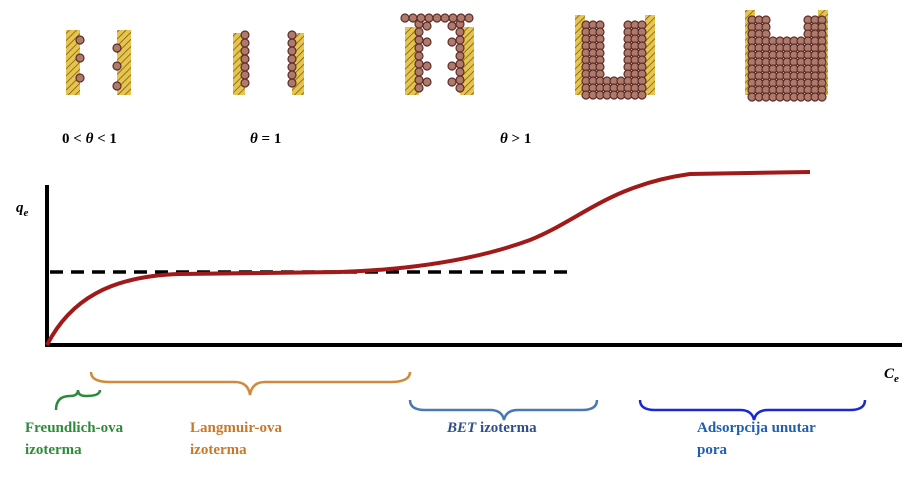  What do you see at coordinates (236, 439) in the screenshot?
I see `region-label: Langmuir-ova izoterma` at bounding box center [236, 439].